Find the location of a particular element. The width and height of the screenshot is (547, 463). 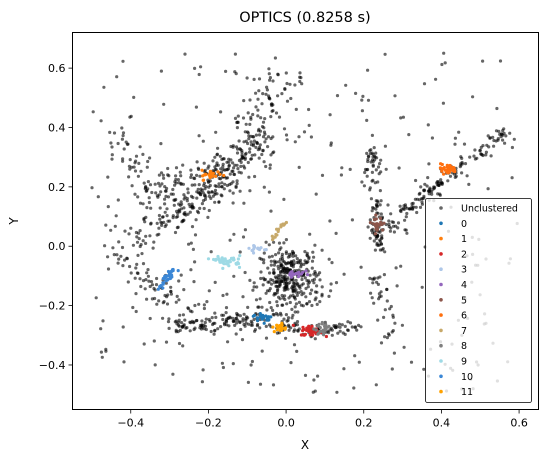

x-tick-label: 0.6 is located at coordinates (519, 423).